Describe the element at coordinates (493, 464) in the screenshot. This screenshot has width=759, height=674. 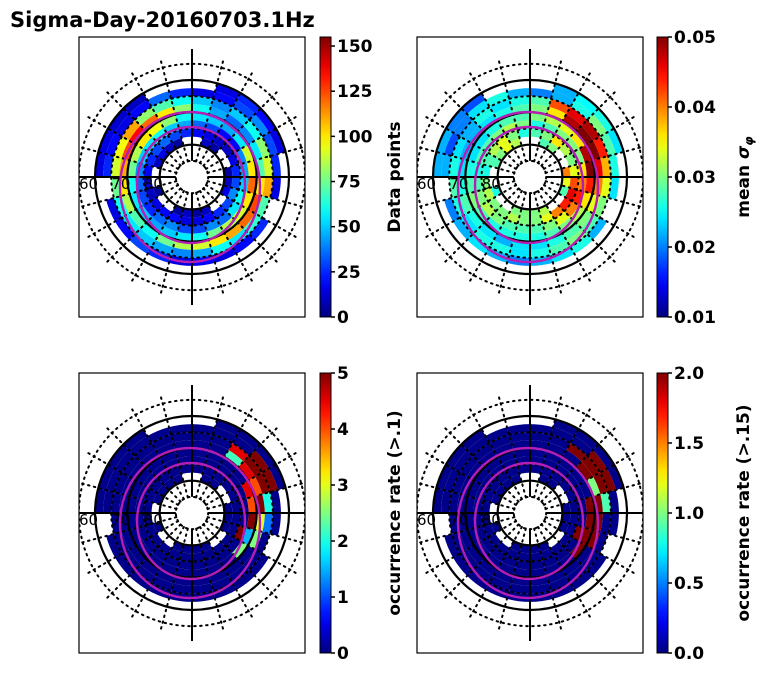
I see `bin-r4-s14` at that location.